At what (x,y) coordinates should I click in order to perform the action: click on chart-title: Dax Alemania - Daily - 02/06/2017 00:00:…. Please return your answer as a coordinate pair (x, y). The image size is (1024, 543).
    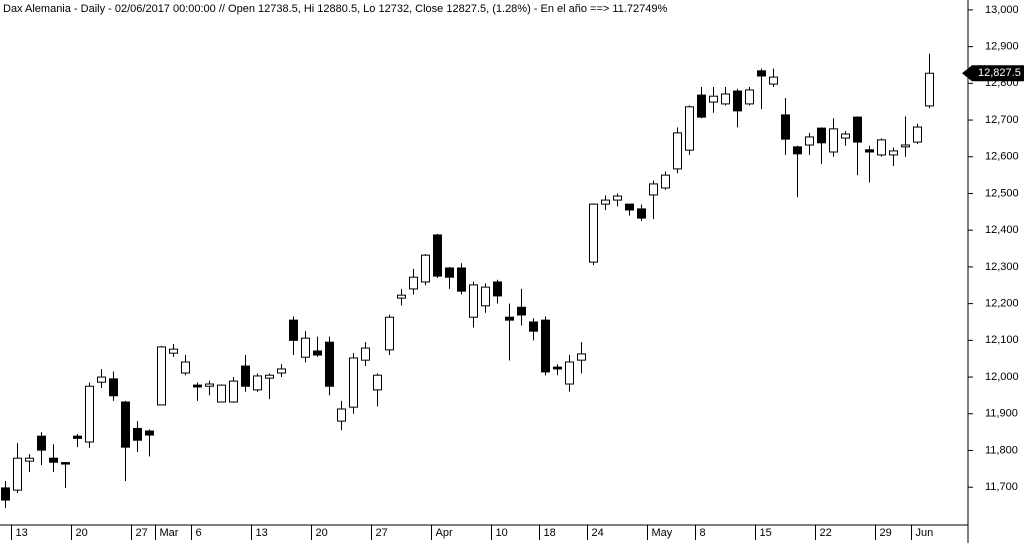
    Looking at the image, I should click on (335, 9).